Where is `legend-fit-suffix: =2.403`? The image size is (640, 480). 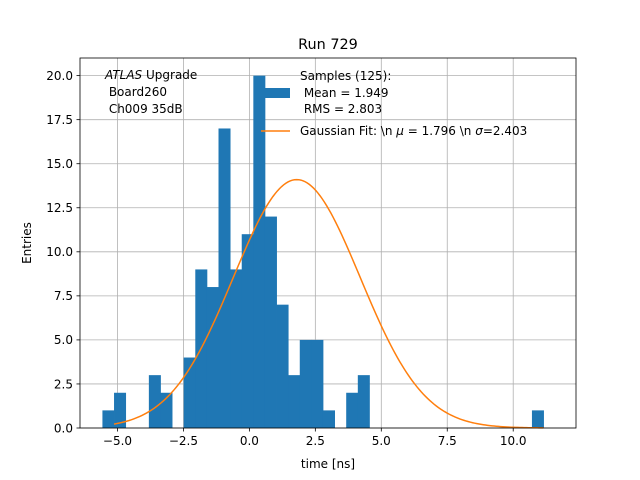
legend-fit-suffix: =2.403 is located at coordinates (505, 131).